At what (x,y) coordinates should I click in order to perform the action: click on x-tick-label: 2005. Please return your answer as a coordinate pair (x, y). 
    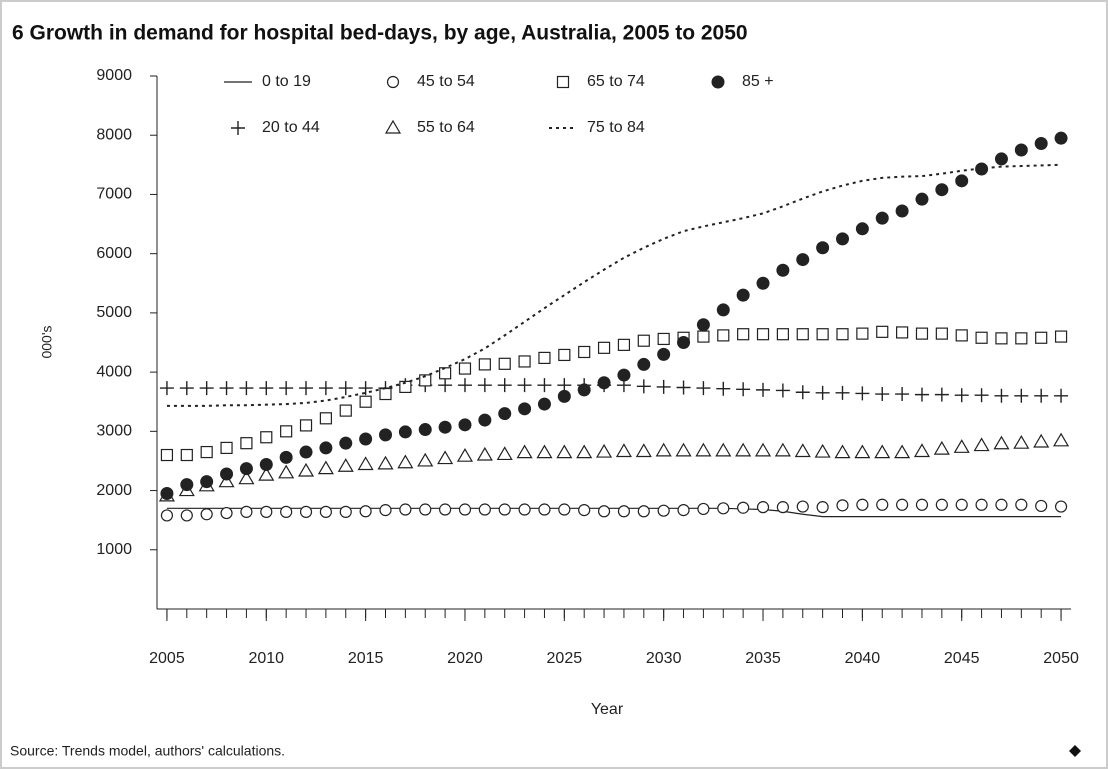
    Looking at the image, I should click on (167, 658).